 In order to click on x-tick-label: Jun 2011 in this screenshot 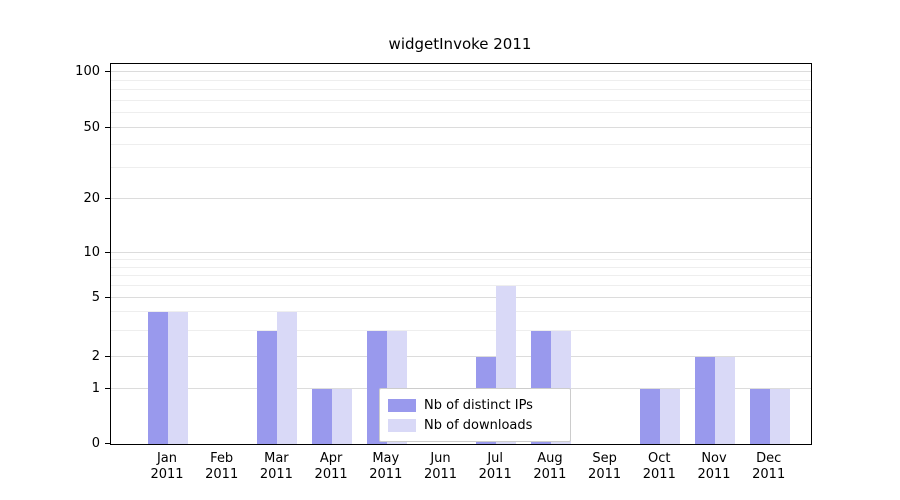, I will do `click(440, 466)`.